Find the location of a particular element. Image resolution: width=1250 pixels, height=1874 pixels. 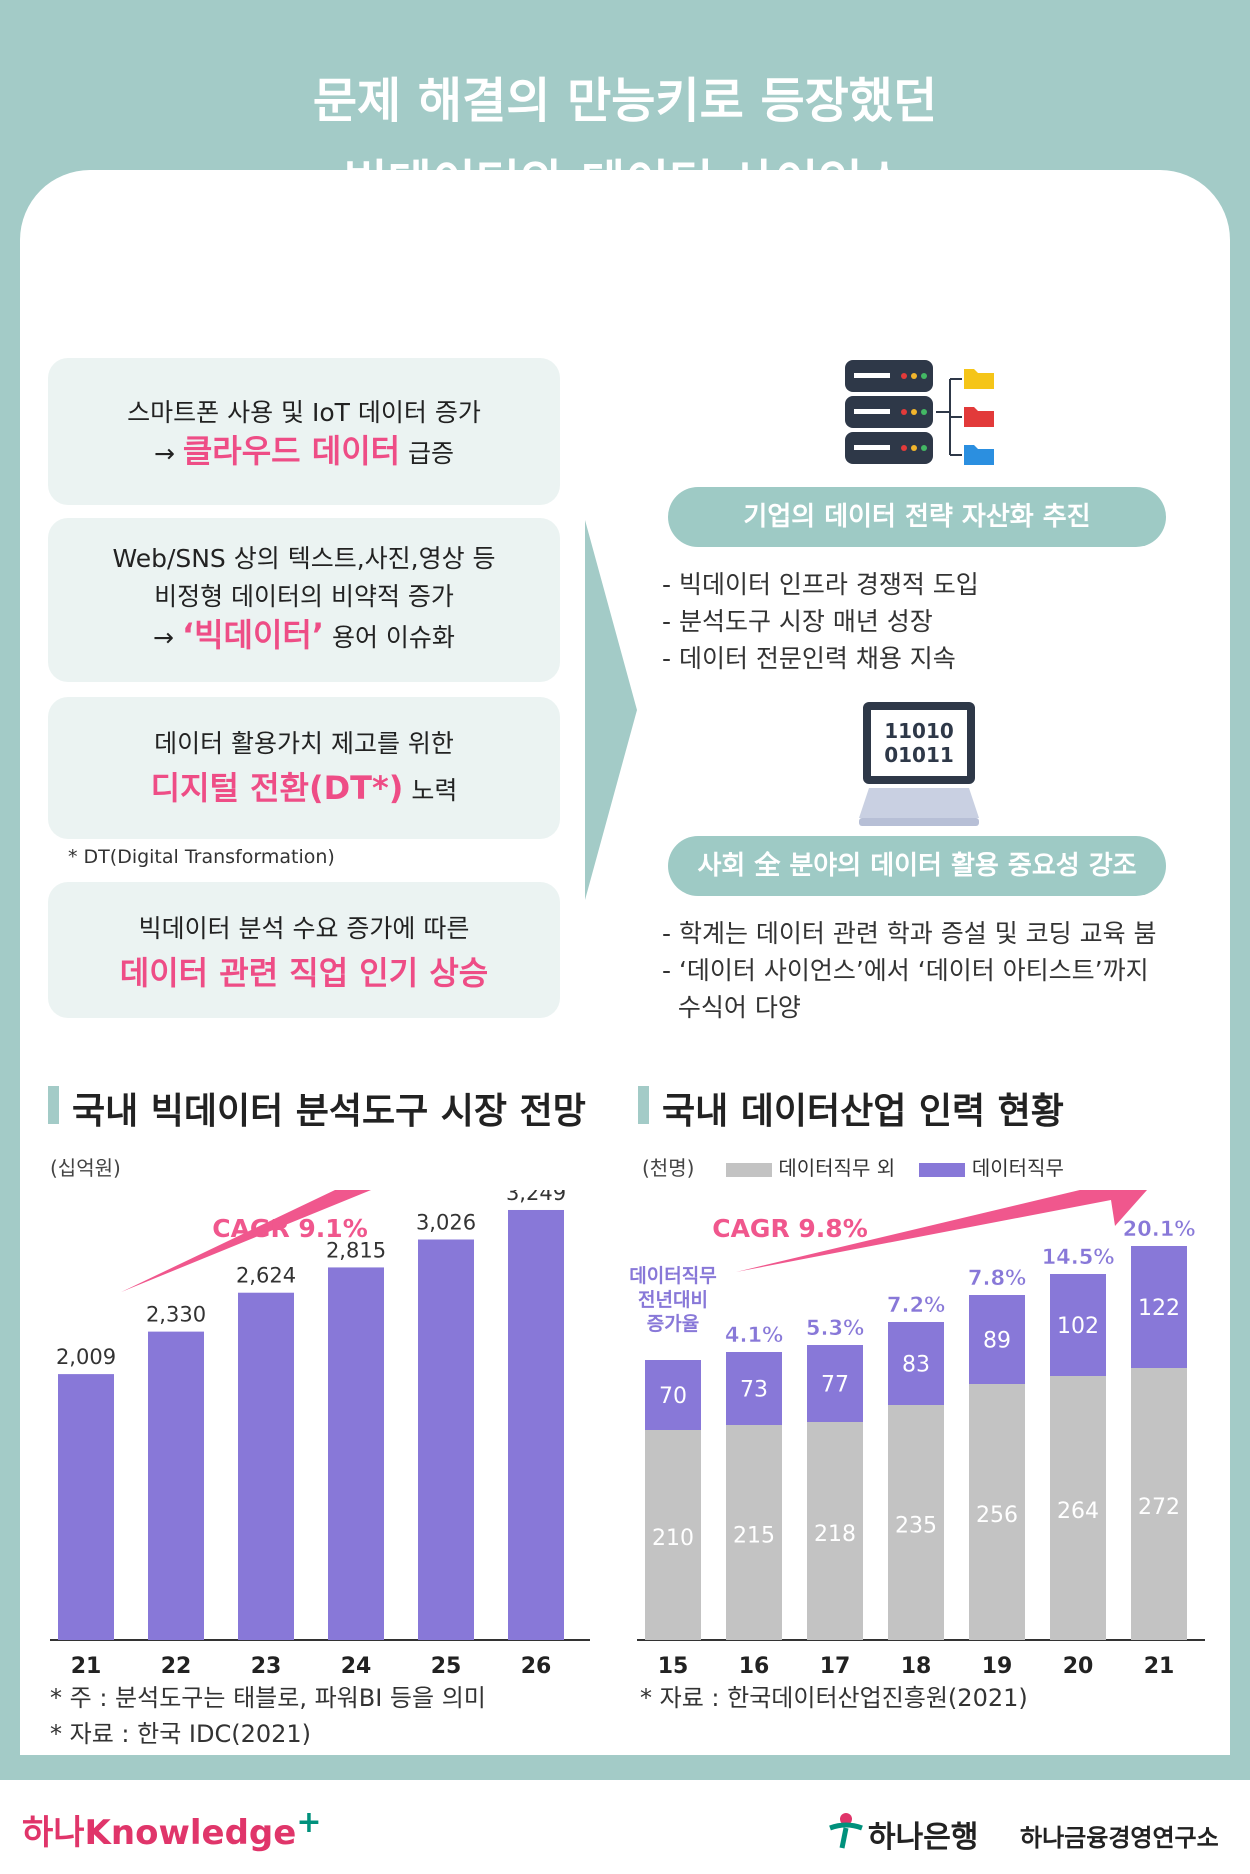

box-highlight-line: → 클라우드 데이터 급증 is located at coordinates (304, 451).